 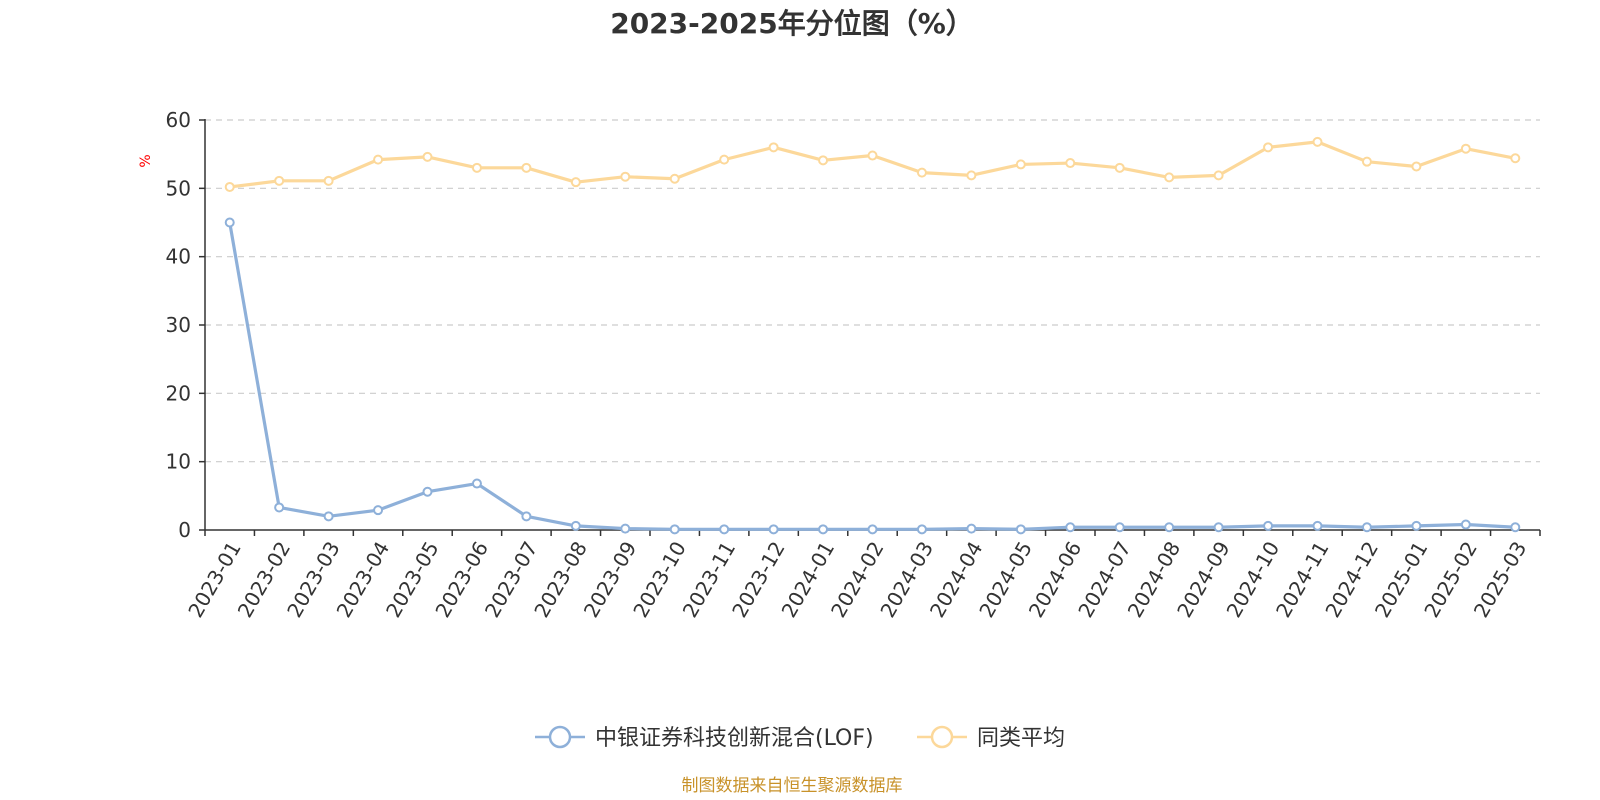 I want to click on legend: 中银证券科技创新混合(LOF) 同类平均, so click(x=800, y=738).